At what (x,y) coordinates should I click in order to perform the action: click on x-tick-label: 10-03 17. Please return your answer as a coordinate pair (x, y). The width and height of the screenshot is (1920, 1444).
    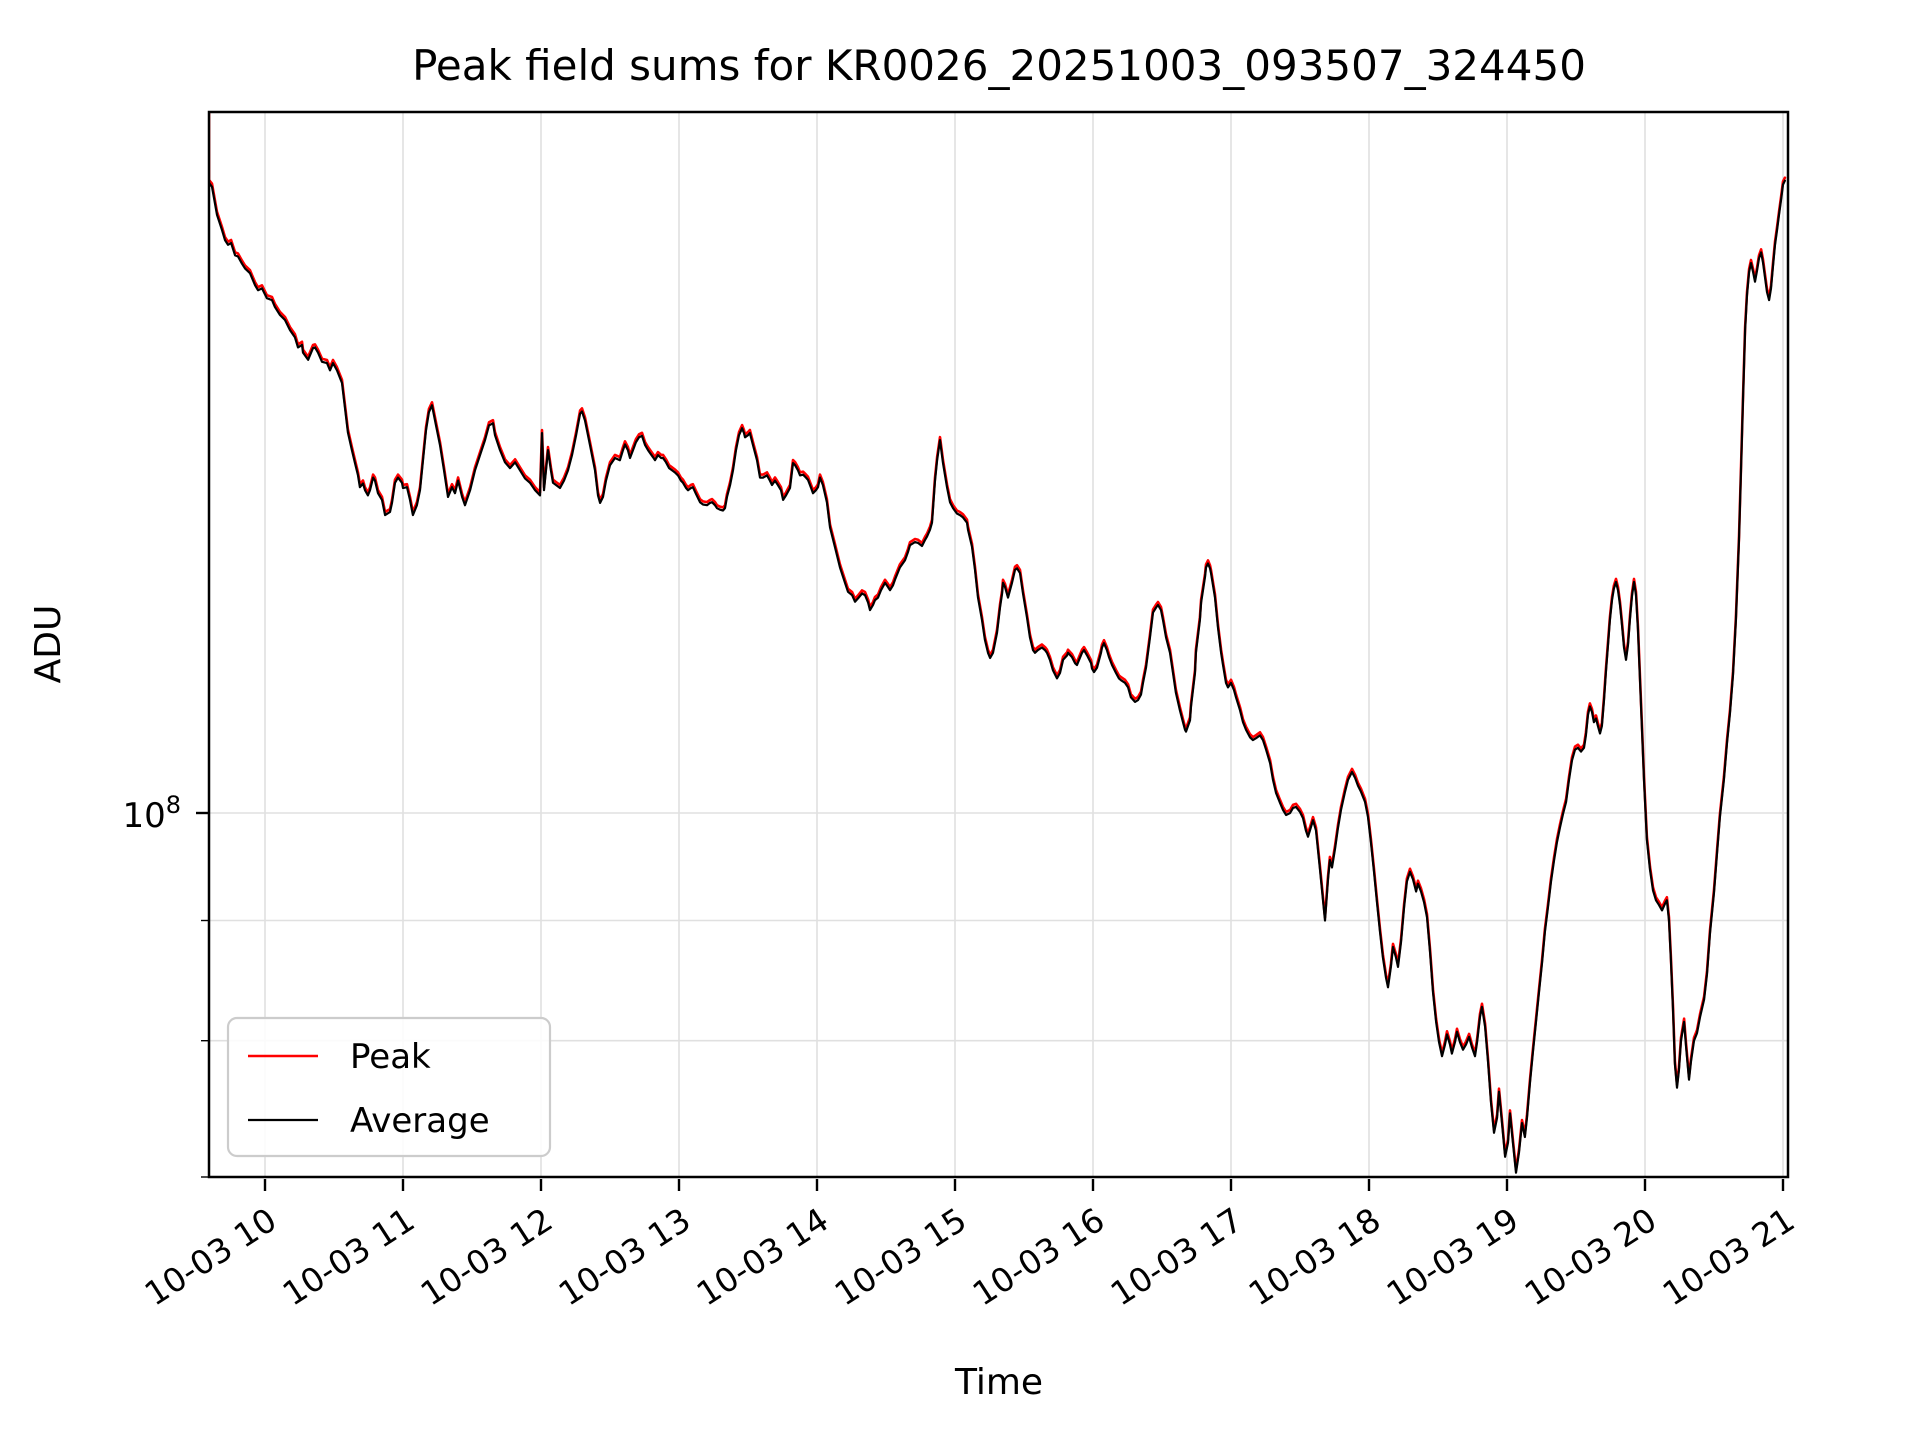
    Looking at the image, I should click on (1177, 1257).